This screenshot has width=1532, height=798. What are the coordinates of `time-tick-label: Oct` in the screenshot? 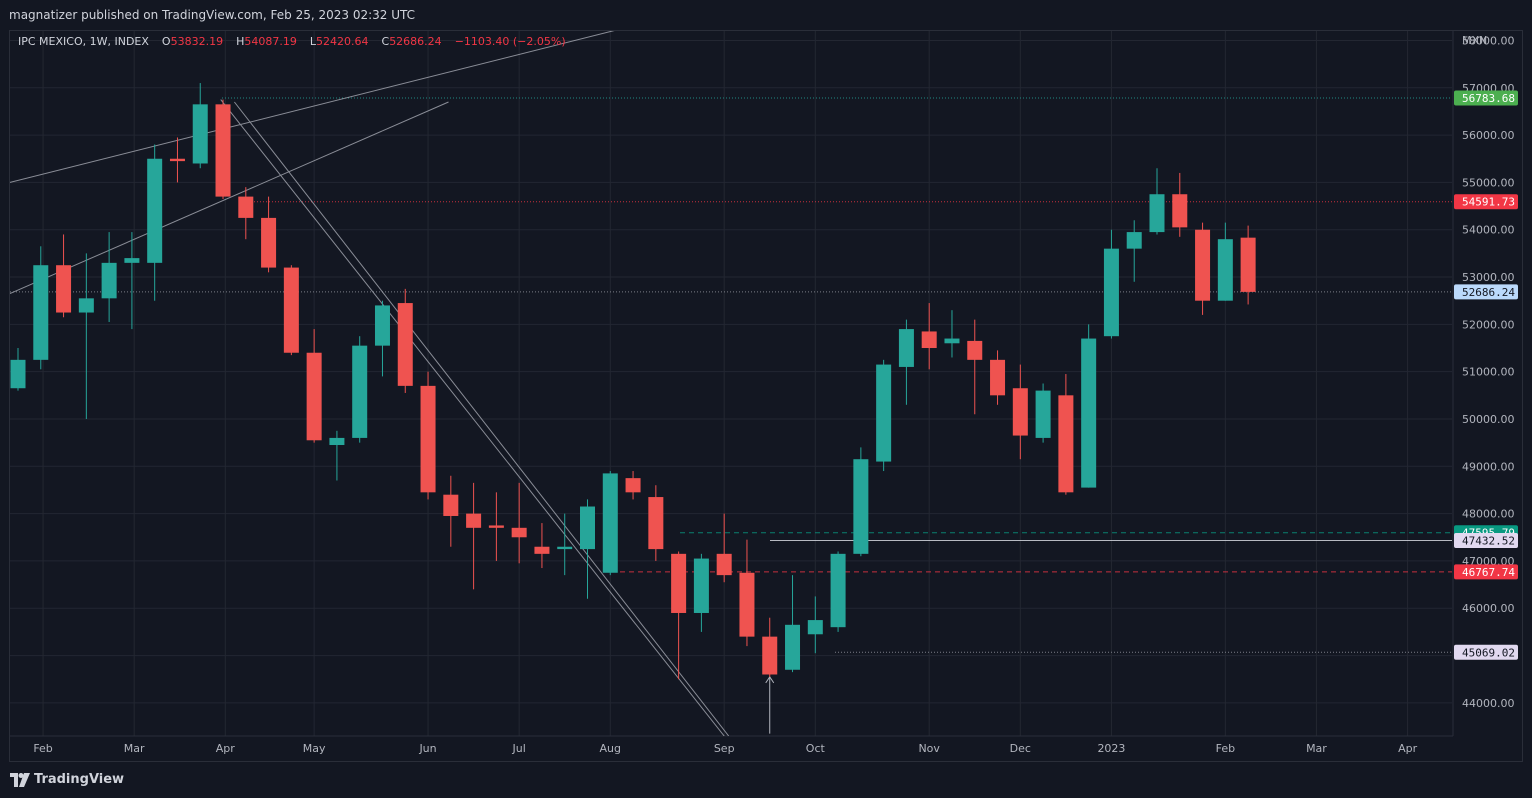 It's located at (816, 748).